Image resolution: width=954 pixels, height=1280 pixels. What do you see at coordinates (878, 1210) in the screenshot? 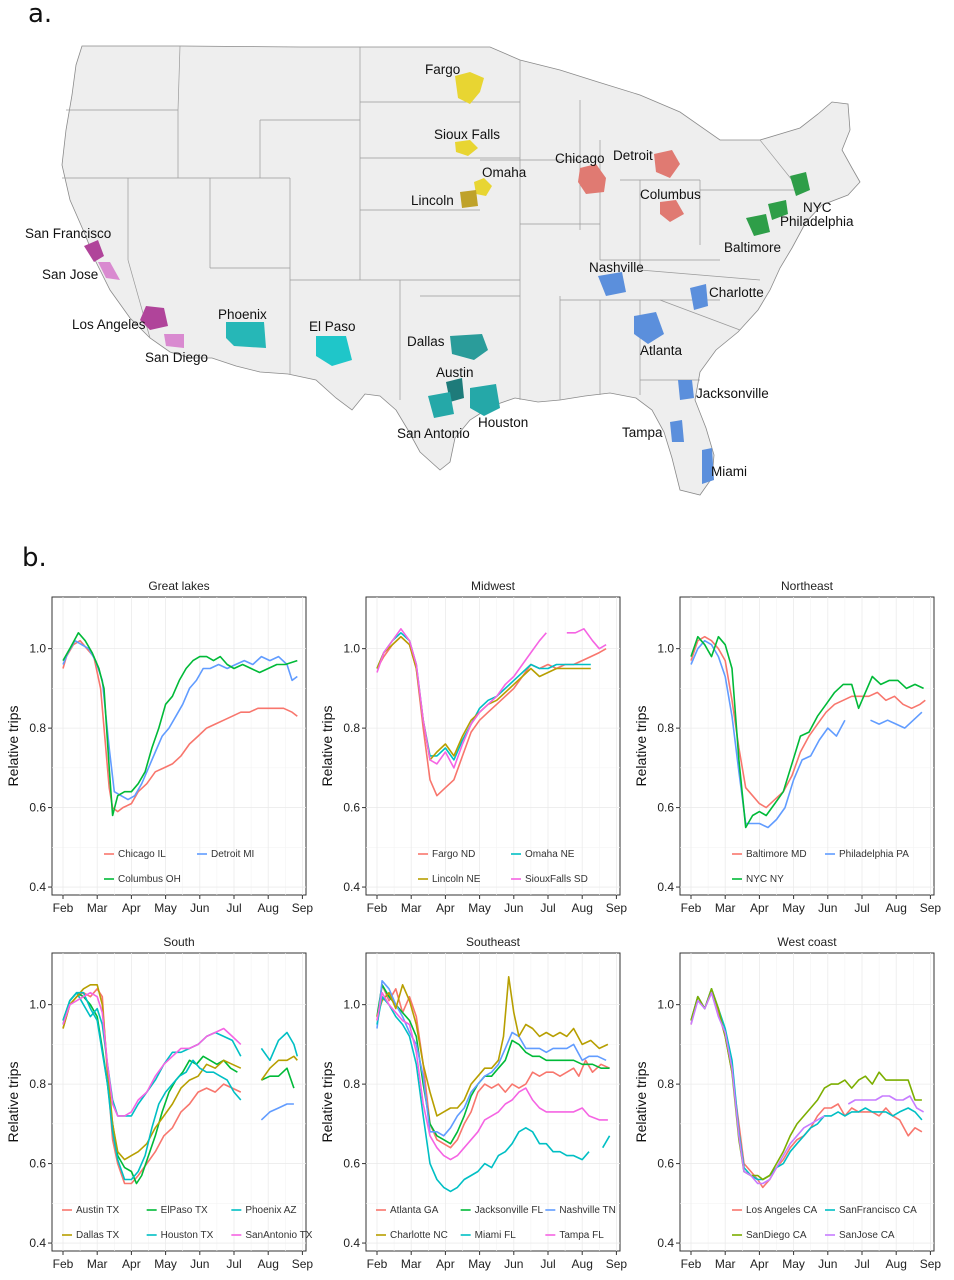
I see `legend-label-sanfrancisco-ca: SanFrancisco CA` at bounding box center [878, 1210].